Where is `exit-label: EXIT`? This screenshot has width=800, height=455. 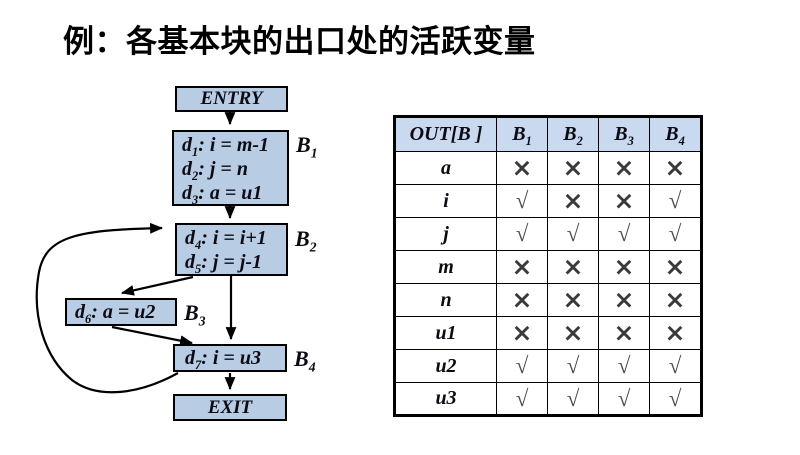
exit-label: EXIT is located at coordinates (230, 407).